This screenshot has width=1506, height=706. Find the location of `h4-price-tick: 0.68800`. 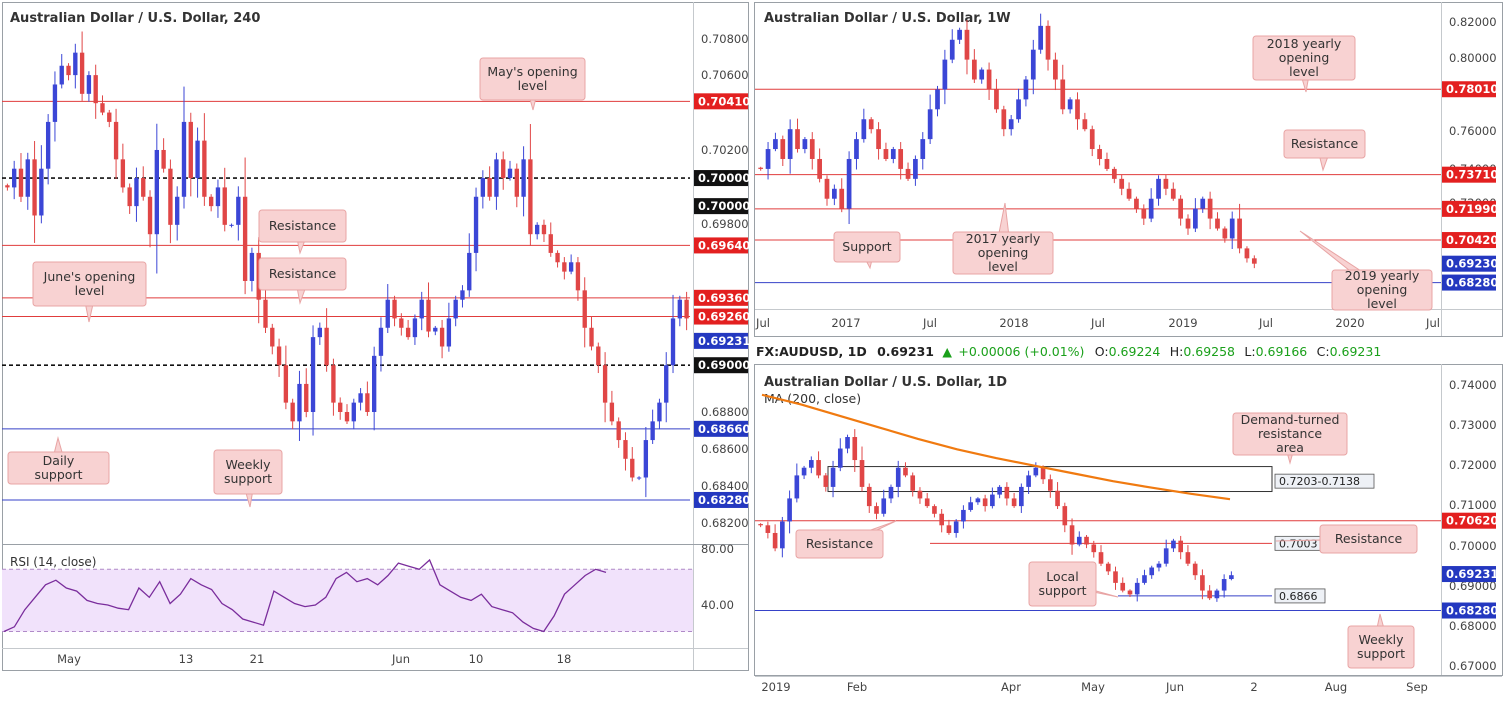

h4-price-tick: 0.68800 is located at coordinates (725, 412).